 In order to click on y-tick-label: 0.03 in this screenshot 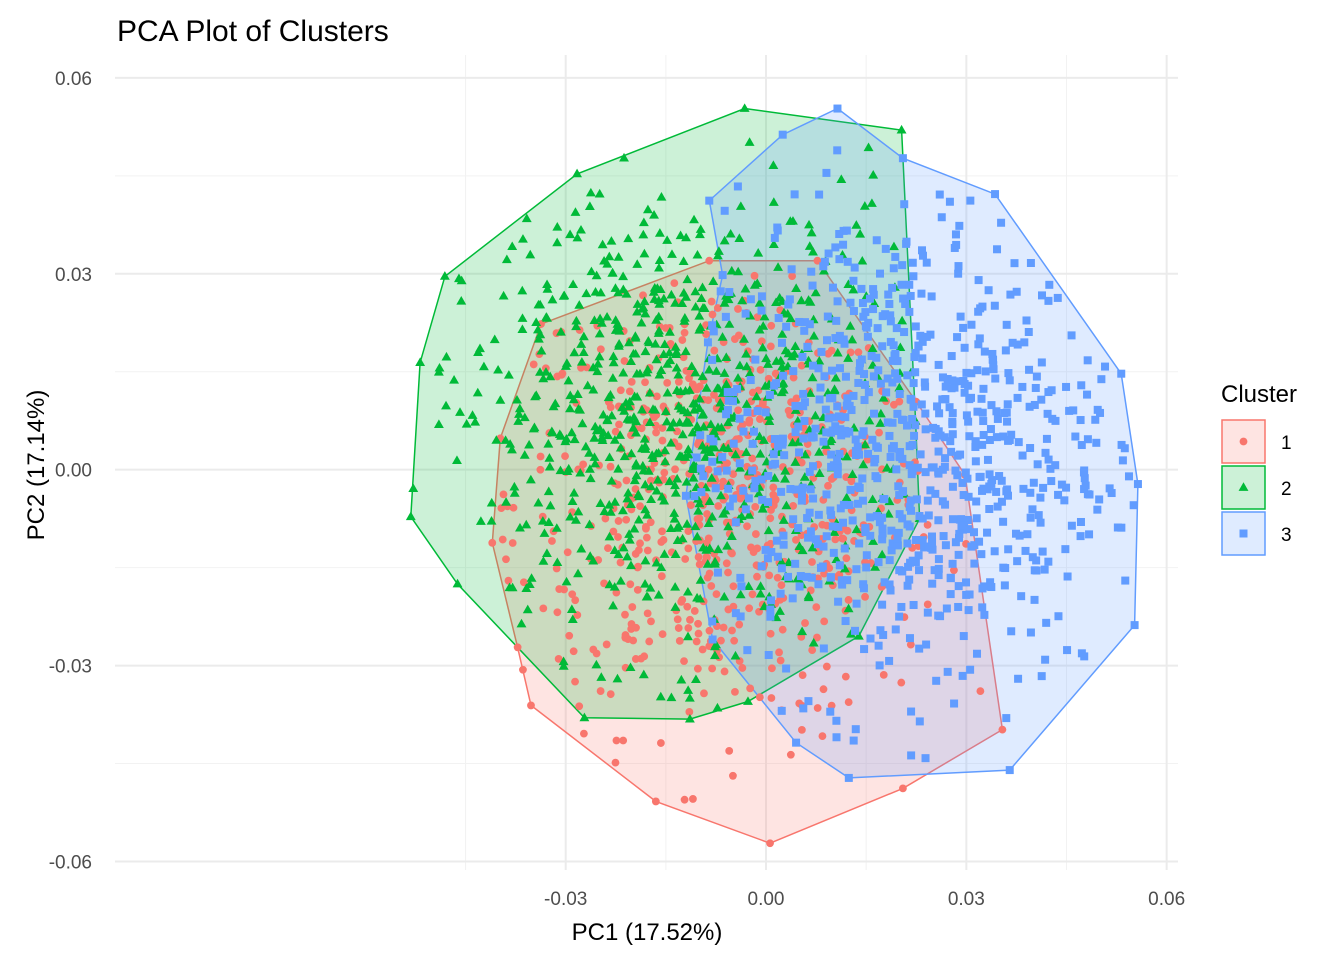, I will do `click(73, 275)`.